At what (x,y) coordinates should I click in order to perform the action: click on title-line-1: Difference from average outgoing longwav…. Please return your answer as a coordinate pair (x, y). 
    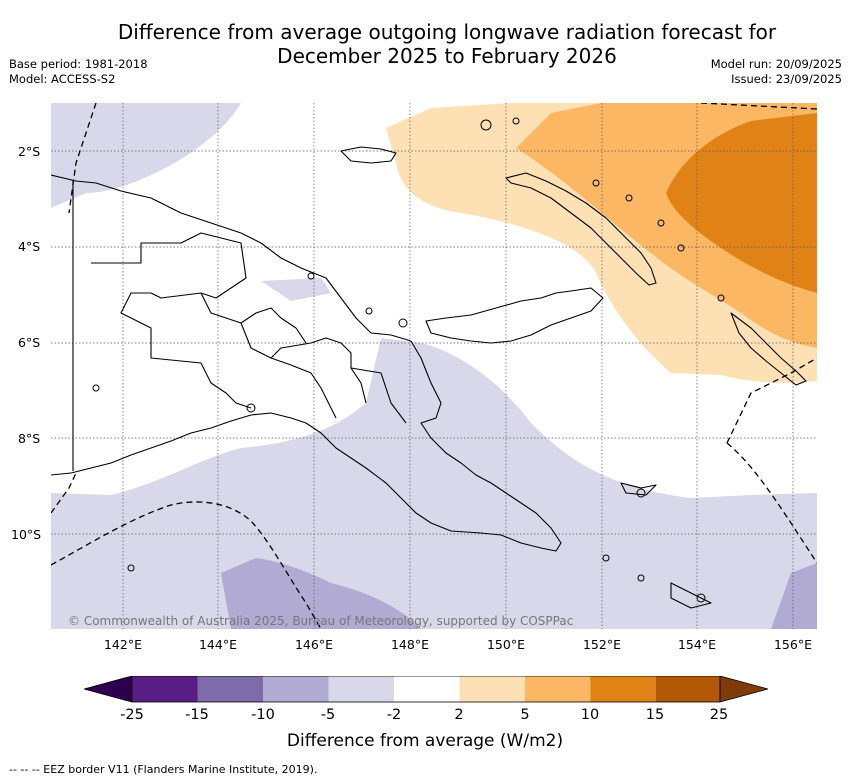
    Looking at the image, I should click on (447, 32).